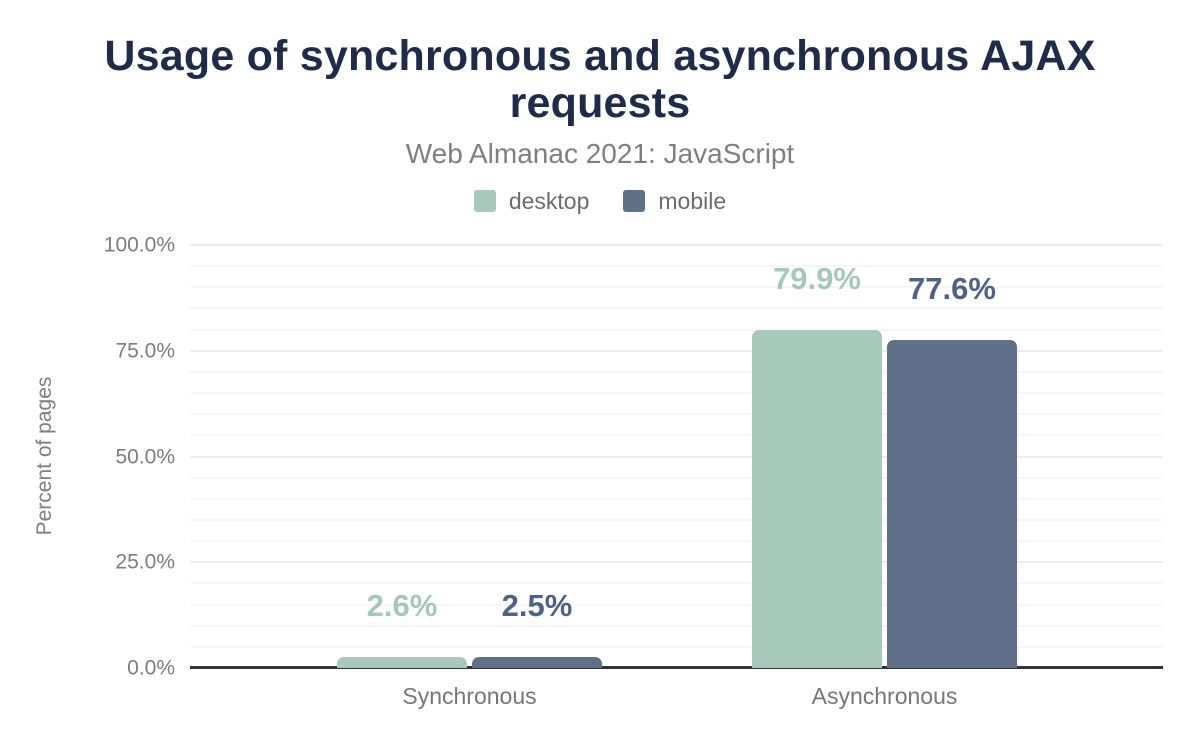 The image size is (1200, 742). I want to click on gridline-100pct, so click(676, 245).